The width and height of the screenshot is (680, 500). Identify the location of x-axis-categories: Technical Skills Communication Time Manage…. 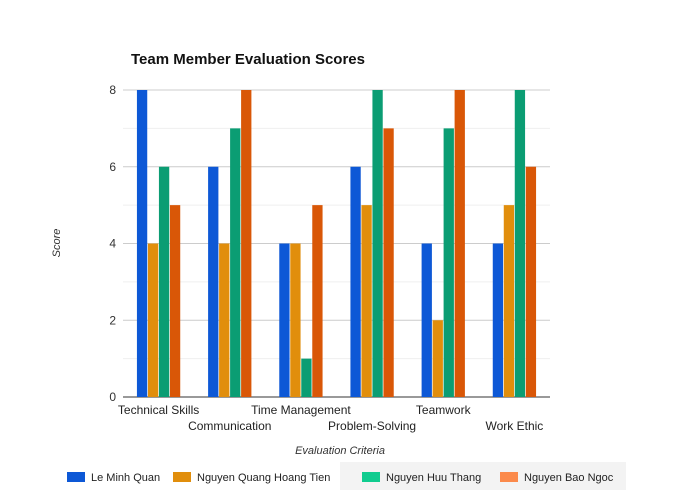
(330, 418).